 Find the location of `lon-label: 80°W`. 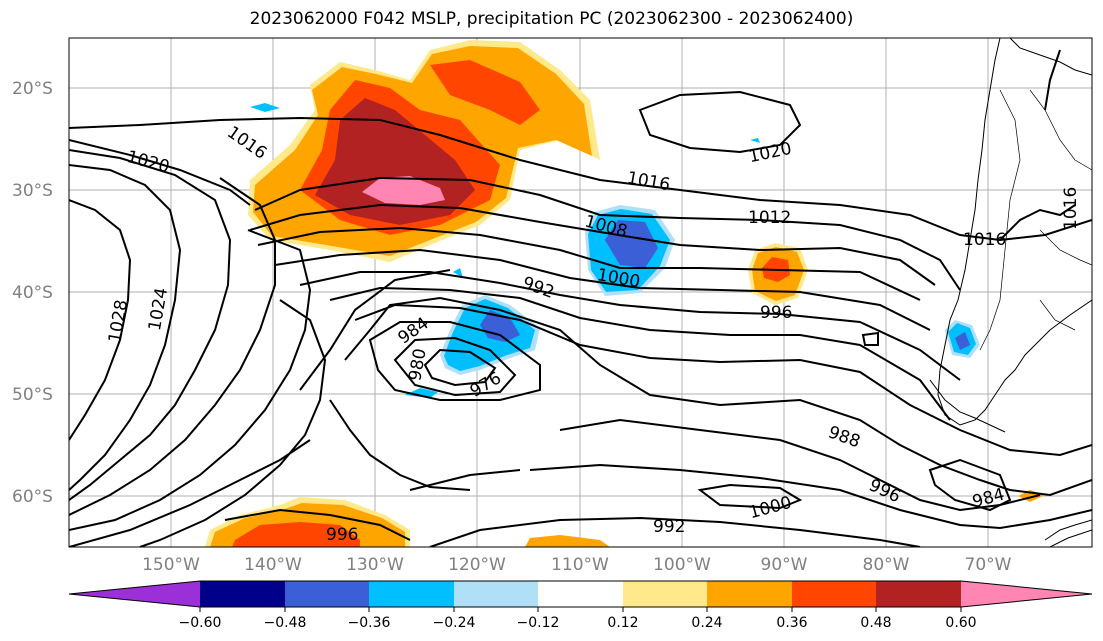

lon-label: 80°W is located at coordinates (886, 565).